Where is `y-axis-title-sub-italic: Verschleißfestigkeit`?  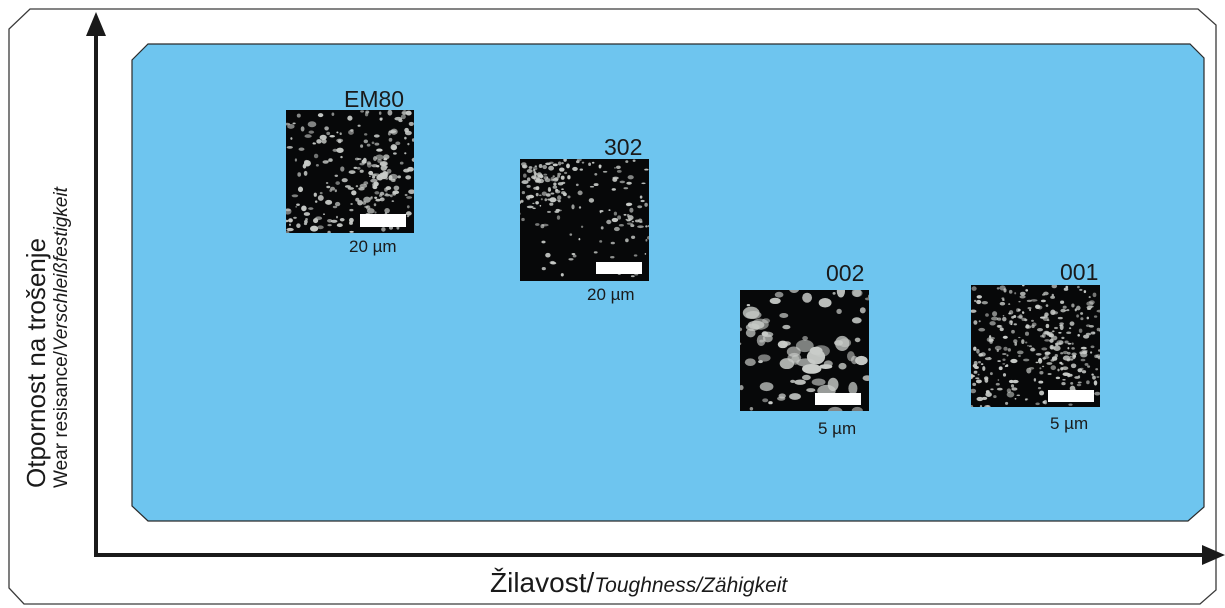
y-axis-title-sub-italic: Verschleißfestigkeit is located at coordinates (61, 269).